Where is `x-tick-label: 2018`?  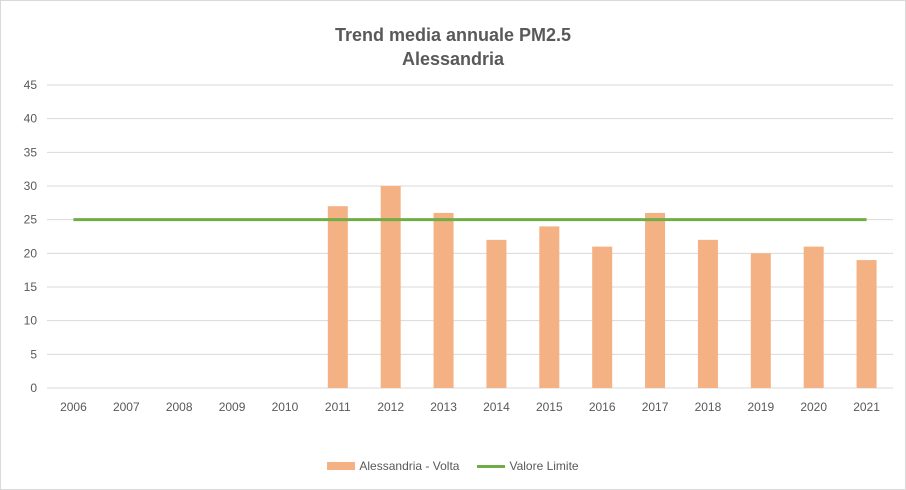 x-tick-label: 2018 is located at coordinates (708, 407).